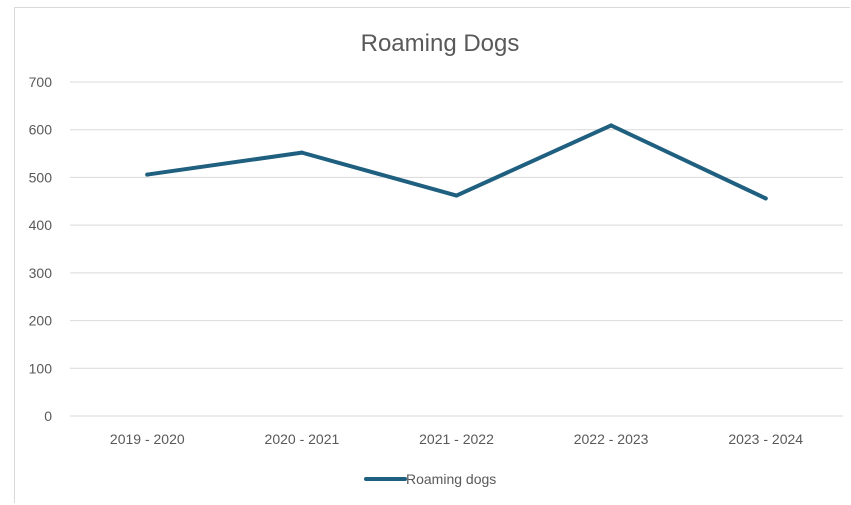 The image size is (851, 505). Describe the element at coordinates (41, 273) in the screenshot. I see `y-tick-label: 300` at that location.